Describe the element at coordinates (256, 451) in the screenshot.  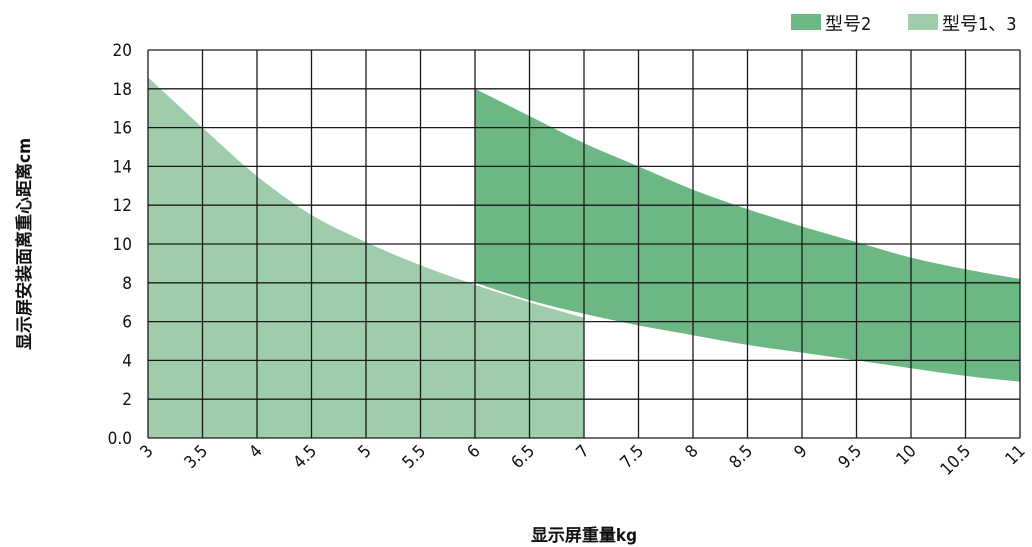
I see `x-tick-label: 4` at that location.